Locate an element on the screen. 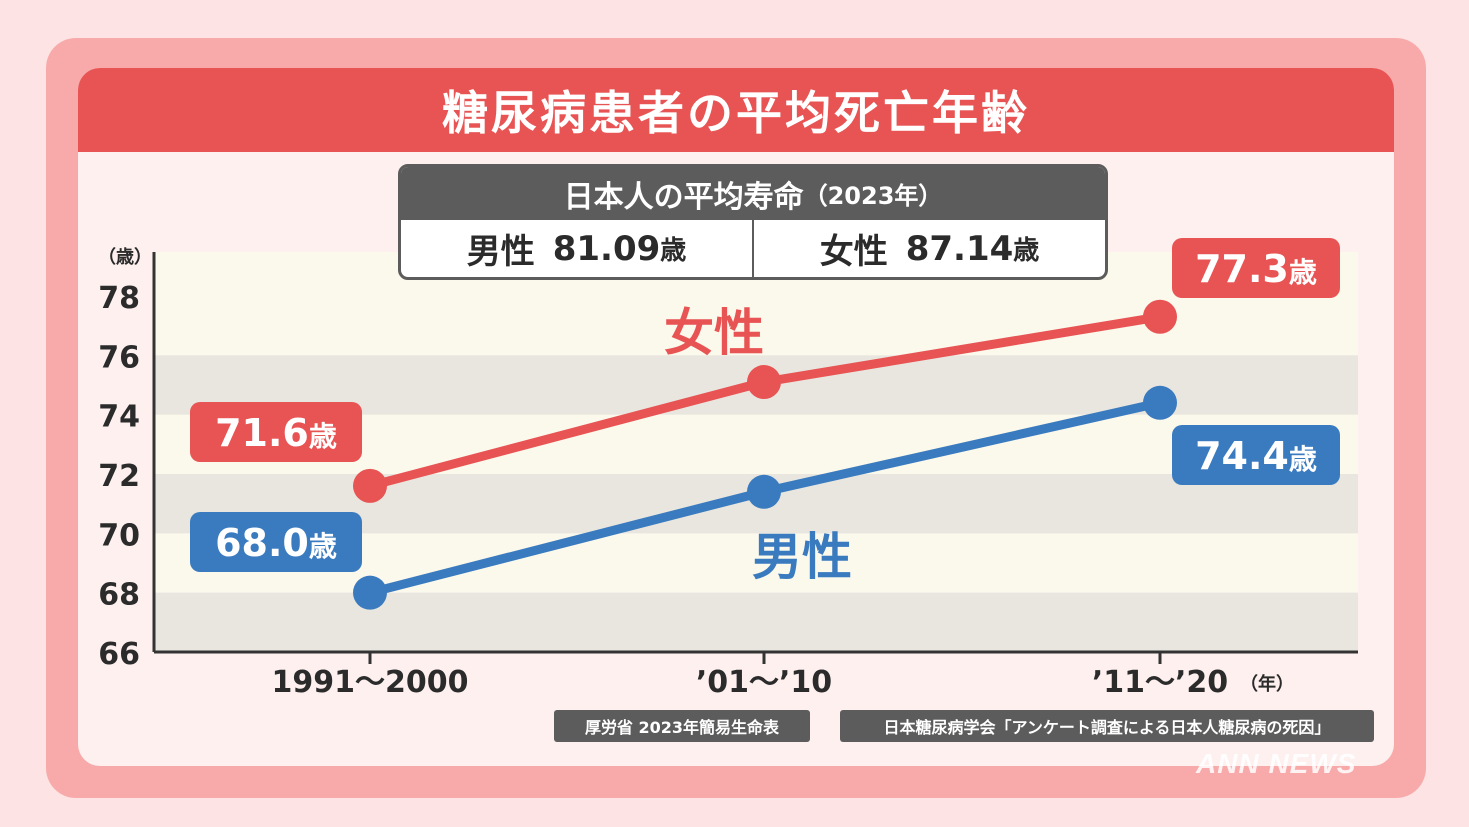 This screenshot has width=1469, height=827. grid-band is located at coordinates (756, 622).